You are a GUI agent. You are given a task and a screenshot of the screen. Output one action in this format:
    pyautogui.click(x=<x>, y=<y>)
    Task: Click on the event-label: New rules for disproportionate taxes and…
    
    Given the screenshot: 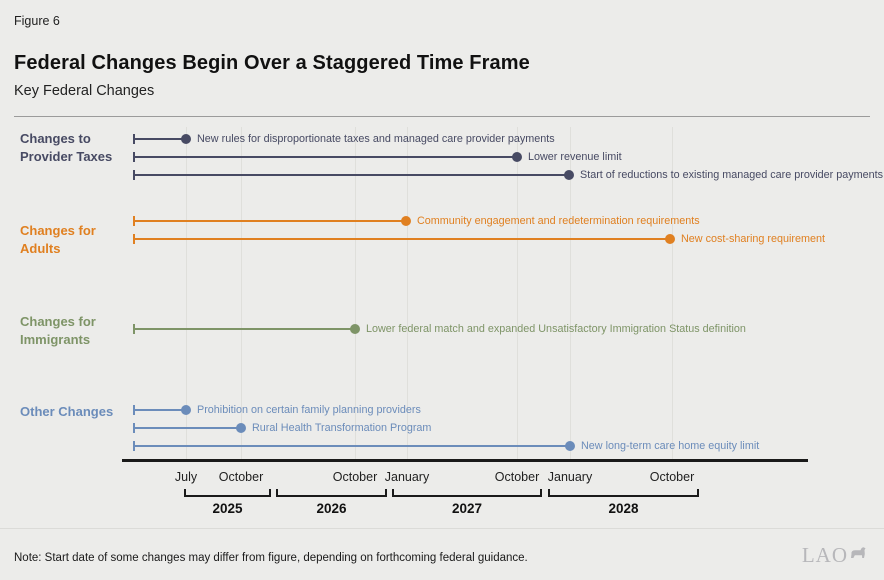 What is the action you would take?
    pyautogui.click(x=376, y=139)
    